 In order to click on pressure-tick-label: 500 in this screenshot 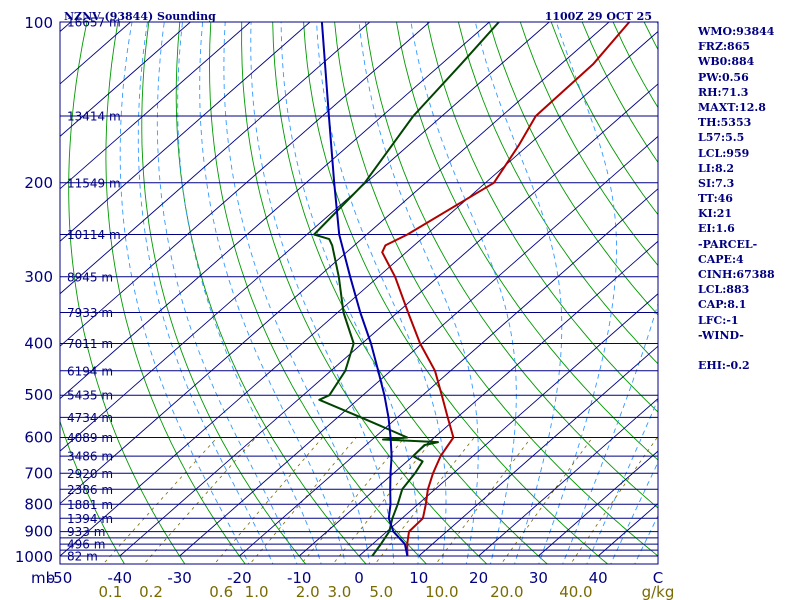, I will do `click(38, 395)`.